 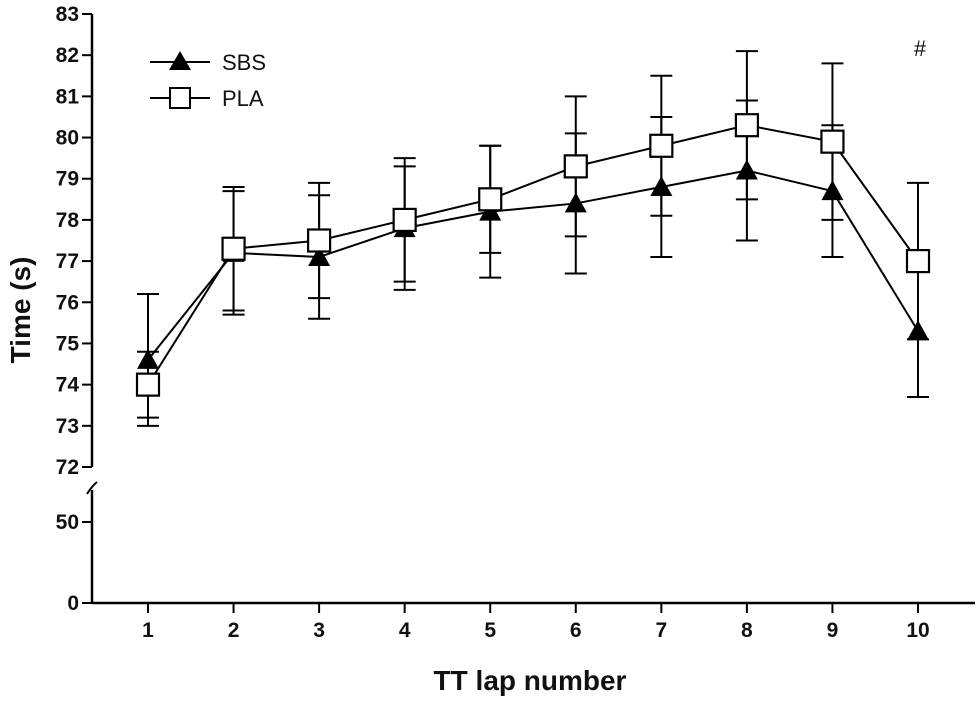 I want to click on legend-label-pla: PLA, so click(x=243, y=98).